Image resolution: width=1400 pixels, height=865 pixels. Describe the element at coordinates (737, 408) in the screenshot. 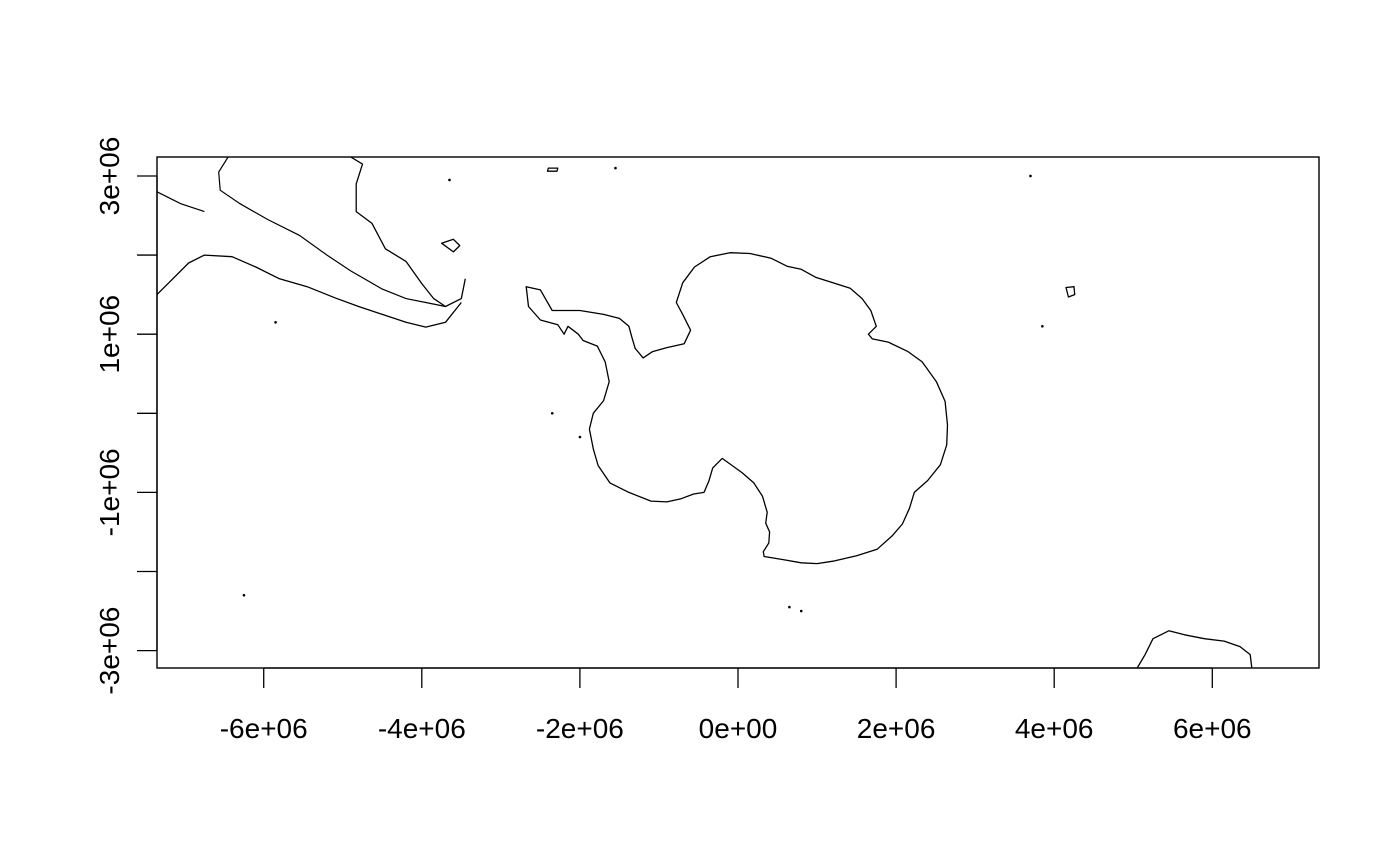

I see `antarctica-coastline` at that location.